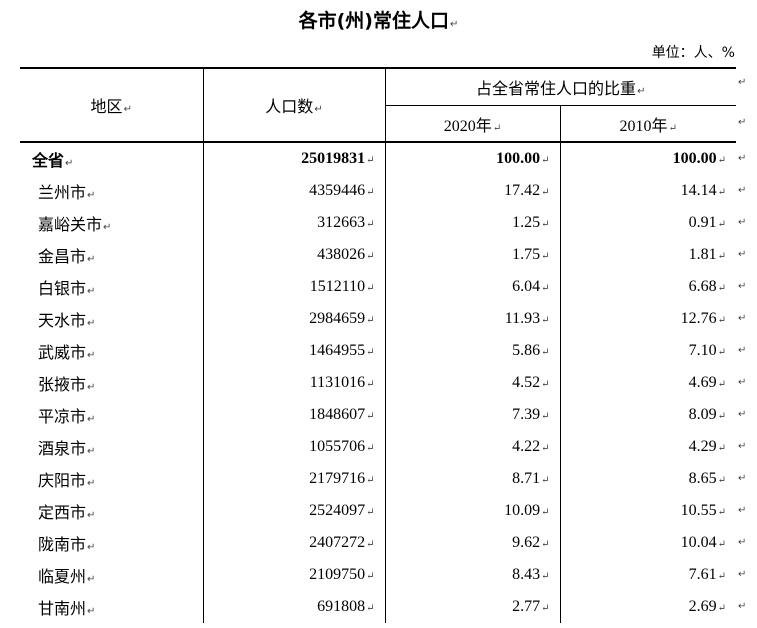 The image size is (757, 628). Describe the element at coordinates (526, 350) in the screenshot. I see `cell-share-2020-text: 5.86` at that location.